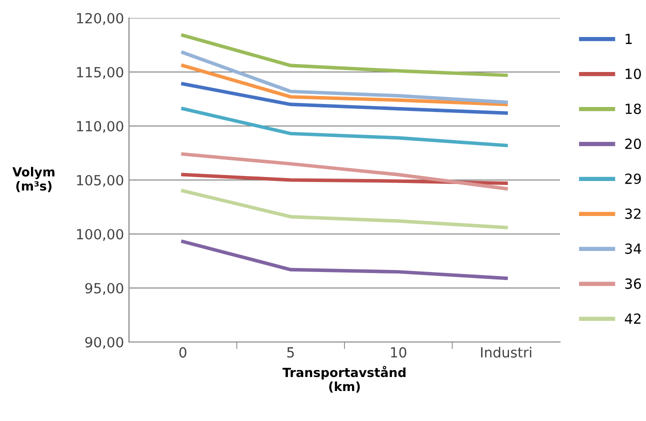  I want to click on legend-label: 18, so click(633, 109).